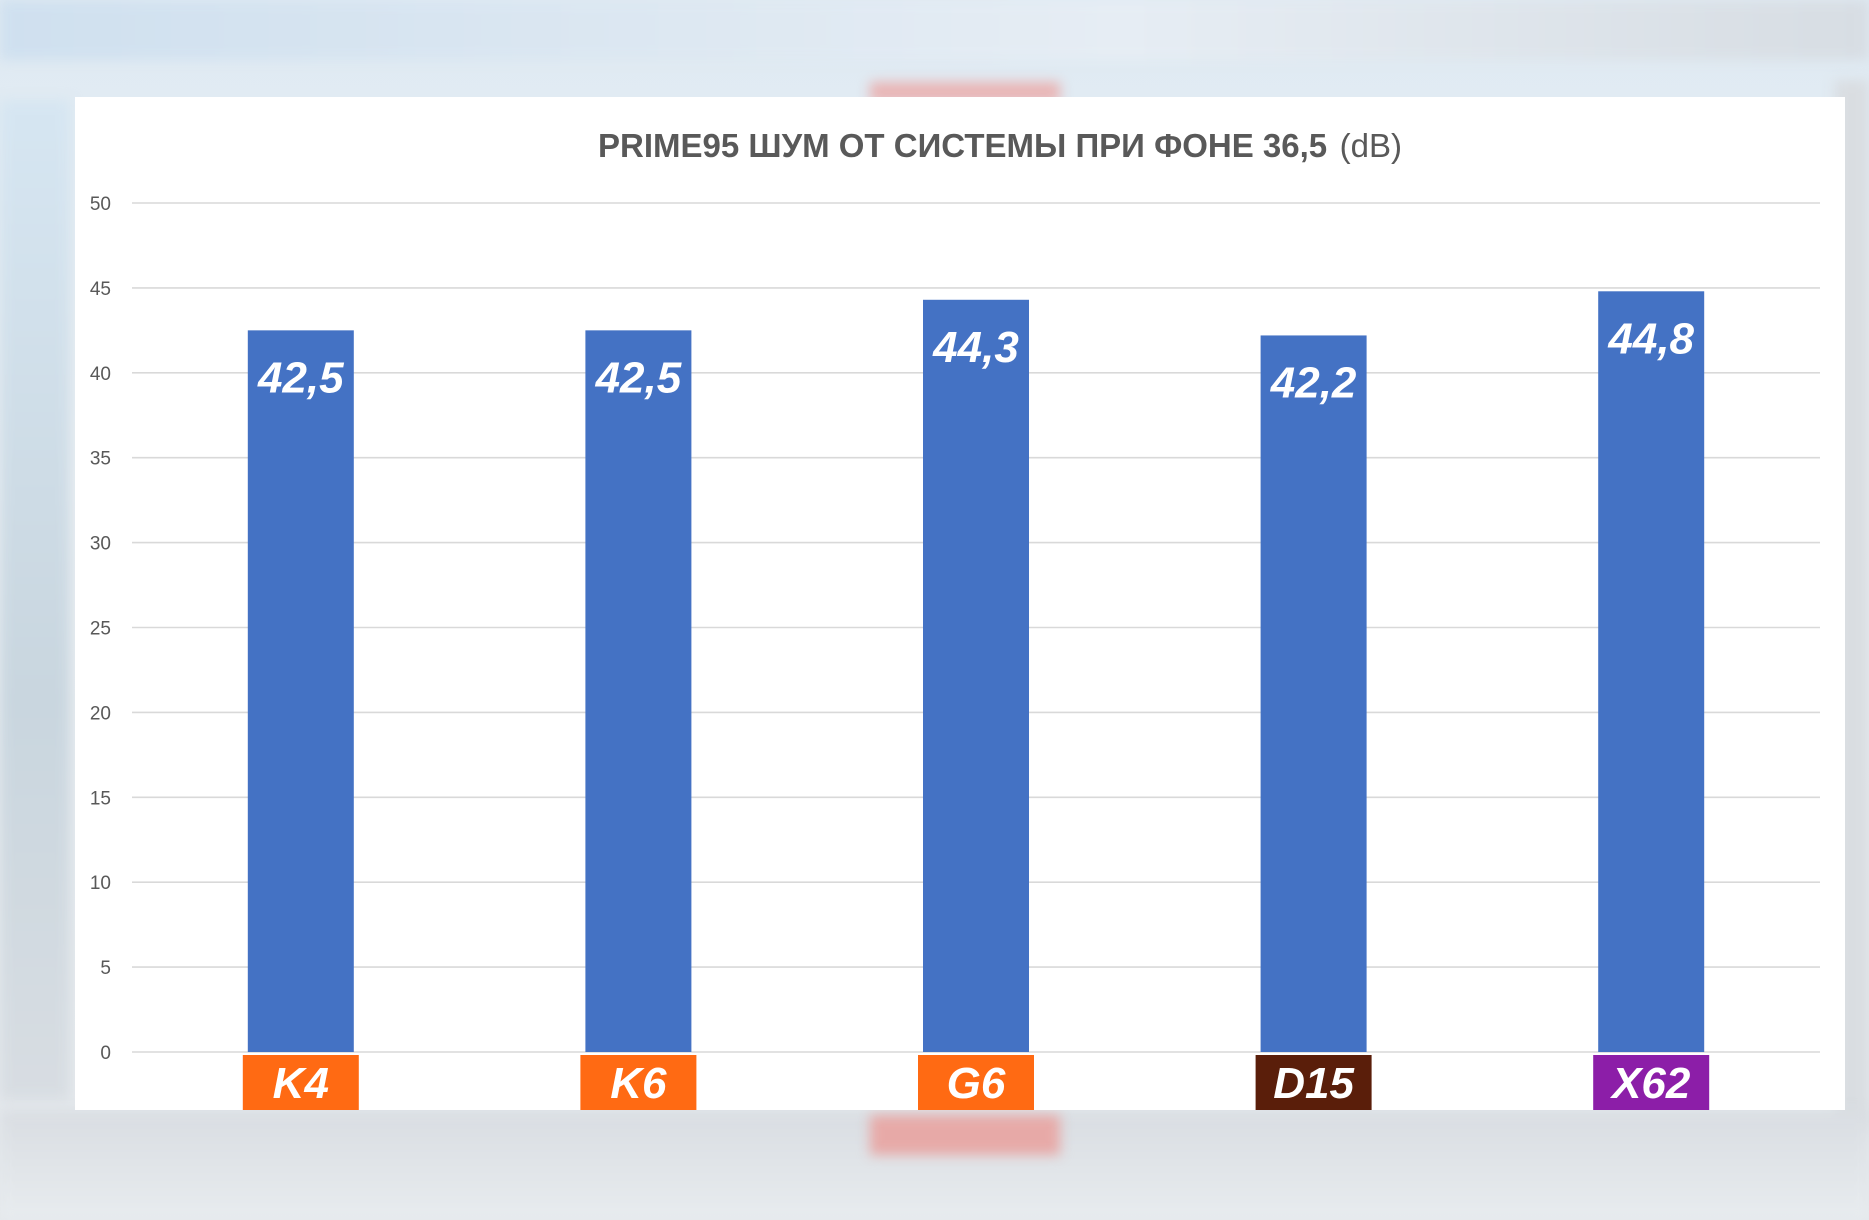 The height and width of the screenshot is (1220, 1869). I want to click on category-badge-X62, so click(1651, 1082).